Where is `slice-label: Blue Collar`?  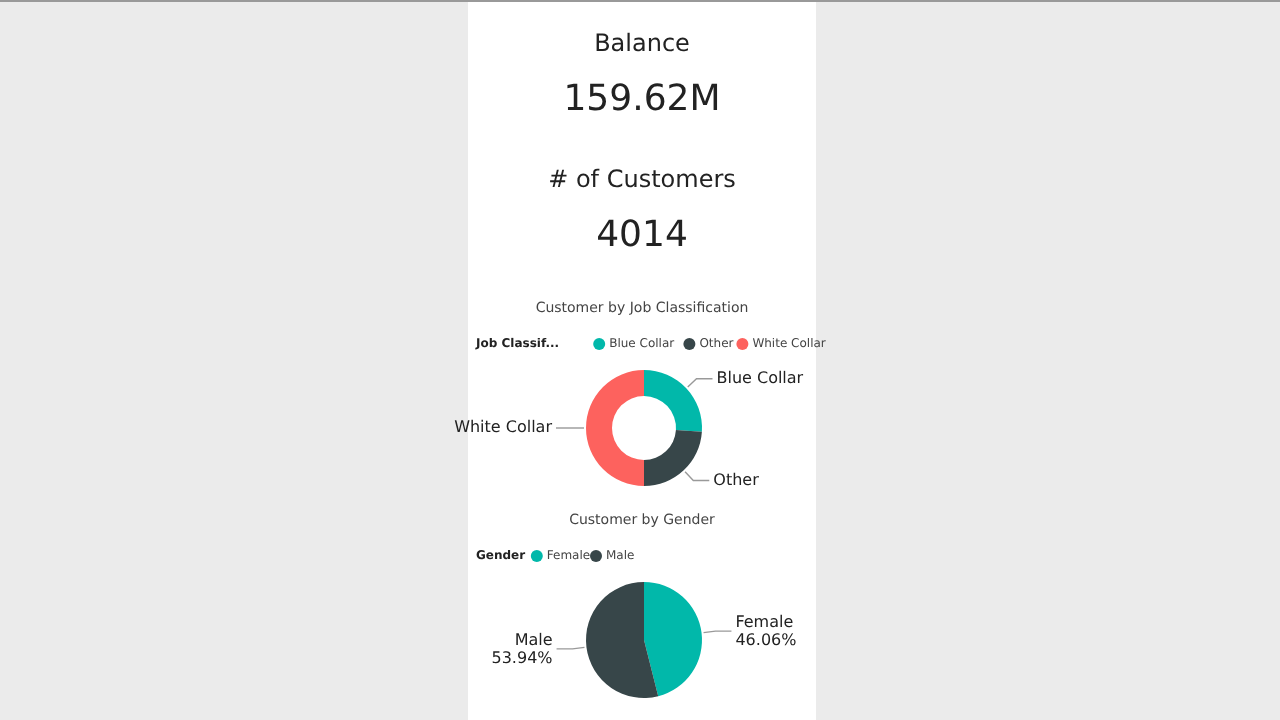
slice-label: Blue Collar is located at coordinates (760, 378).